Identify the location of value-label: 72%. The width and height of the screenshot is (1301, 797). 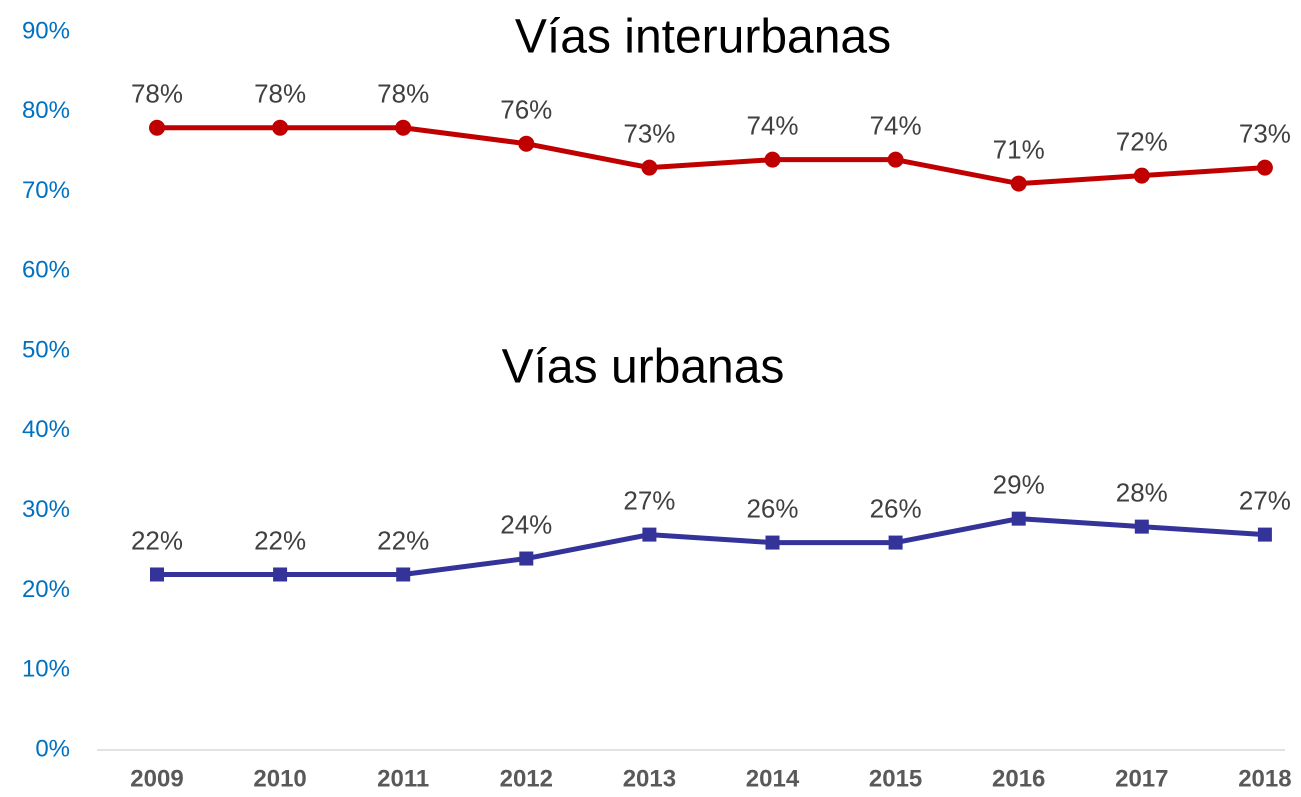
(1142, 141).